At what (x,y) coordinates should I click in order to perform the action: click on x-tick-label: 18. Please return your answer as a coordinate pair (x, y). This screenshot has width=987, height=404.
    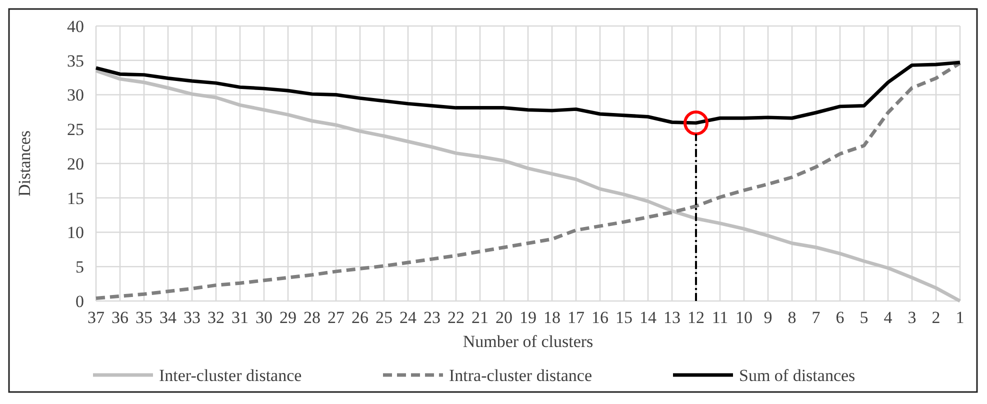
    Looking at the image, I should click on (552, 317).